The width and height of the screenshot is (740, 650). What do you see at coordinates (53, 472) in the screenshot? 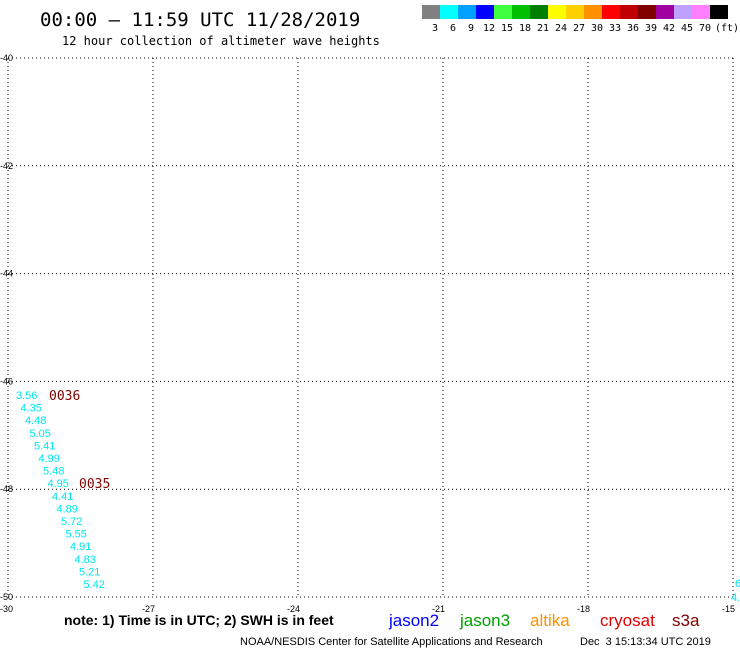
I see `wave-height-value: 5.48` at bounding box center [53, 472].